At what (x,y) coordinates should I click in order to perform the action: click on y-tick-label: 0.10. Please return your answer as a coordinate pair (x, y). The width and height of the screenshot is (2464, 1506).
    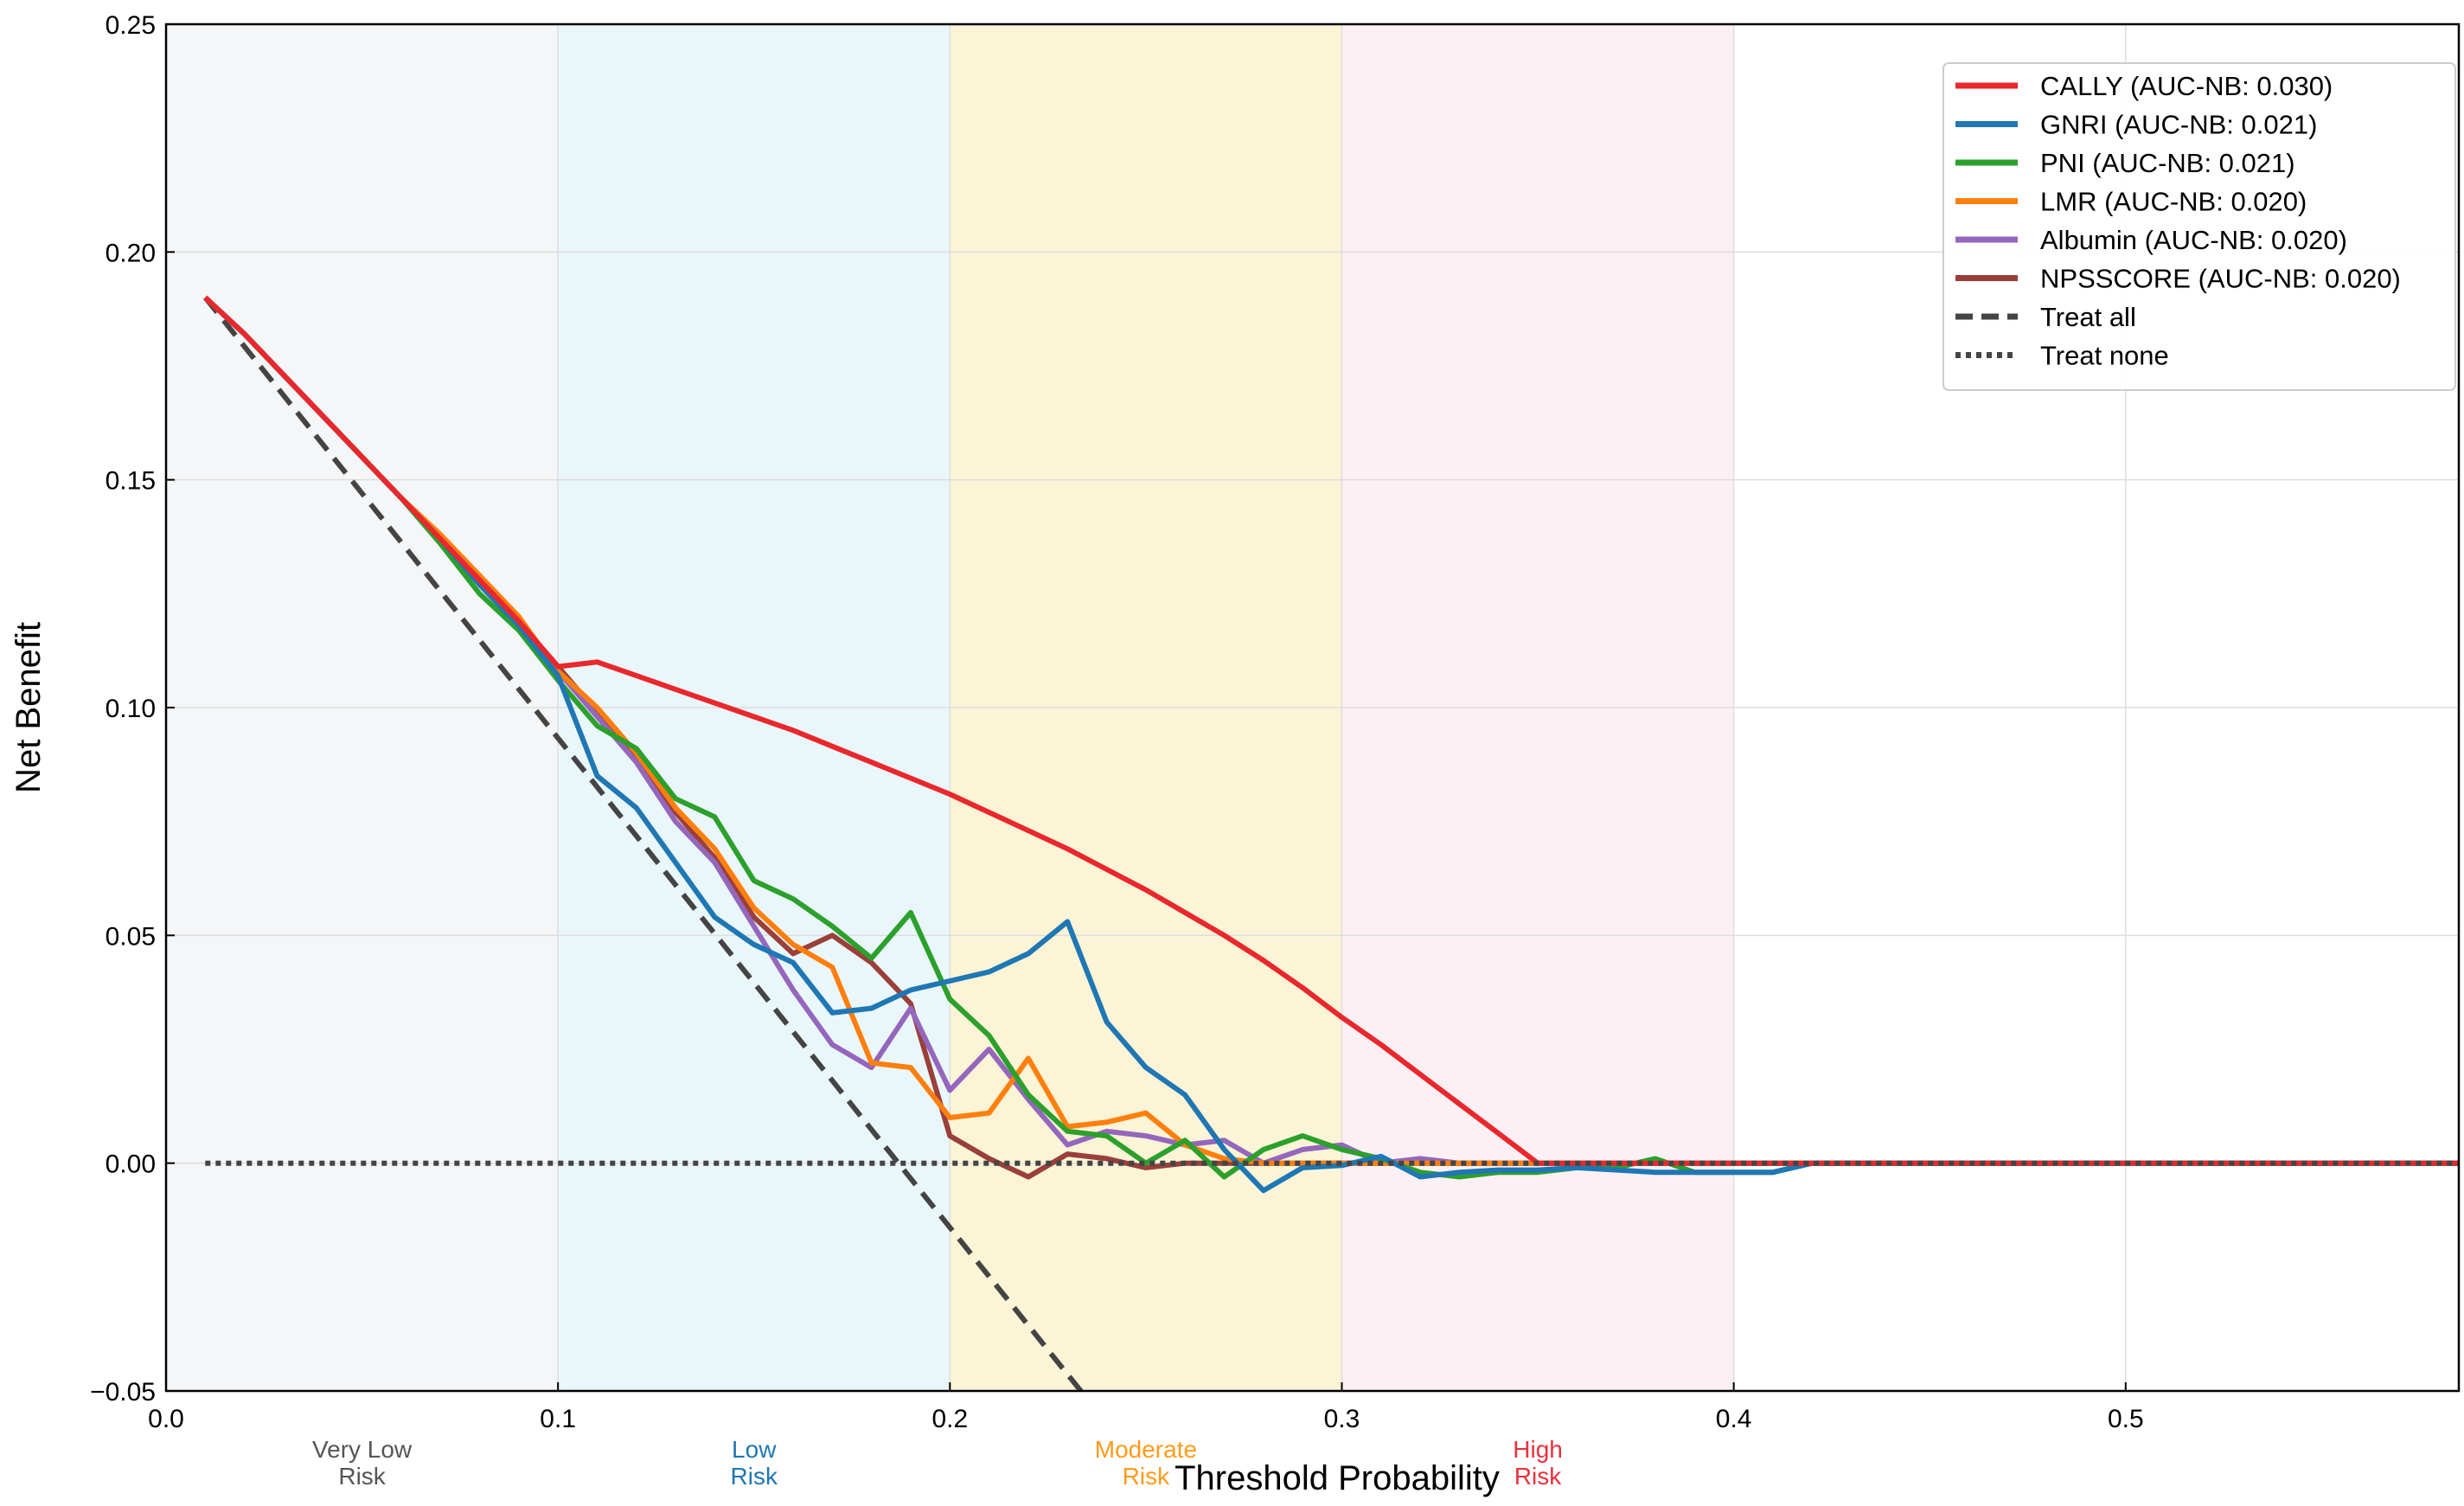
    Looking at the image, I should click on (131, 709).